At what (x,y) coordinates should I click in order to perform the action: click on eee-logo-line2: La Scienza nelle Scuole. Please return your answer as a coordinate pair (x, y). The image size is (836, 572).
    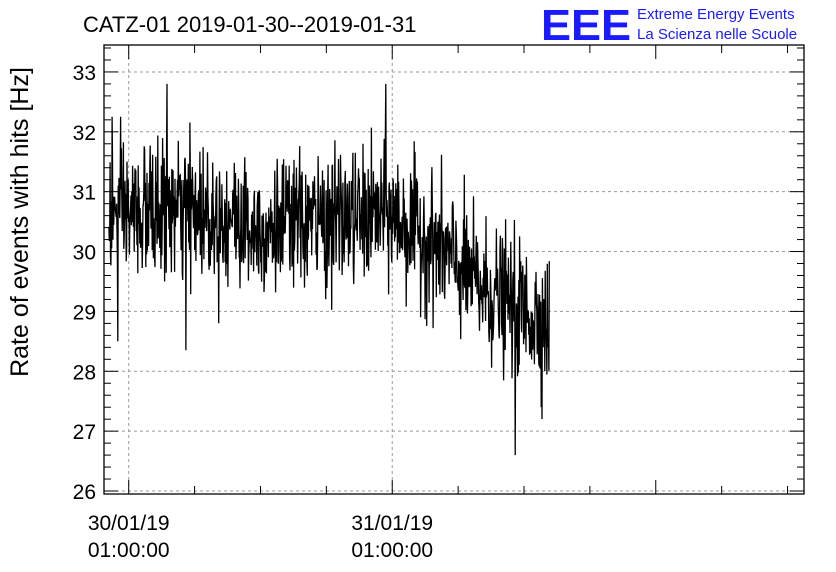
    Looking at the image, I should click on (717, 34).